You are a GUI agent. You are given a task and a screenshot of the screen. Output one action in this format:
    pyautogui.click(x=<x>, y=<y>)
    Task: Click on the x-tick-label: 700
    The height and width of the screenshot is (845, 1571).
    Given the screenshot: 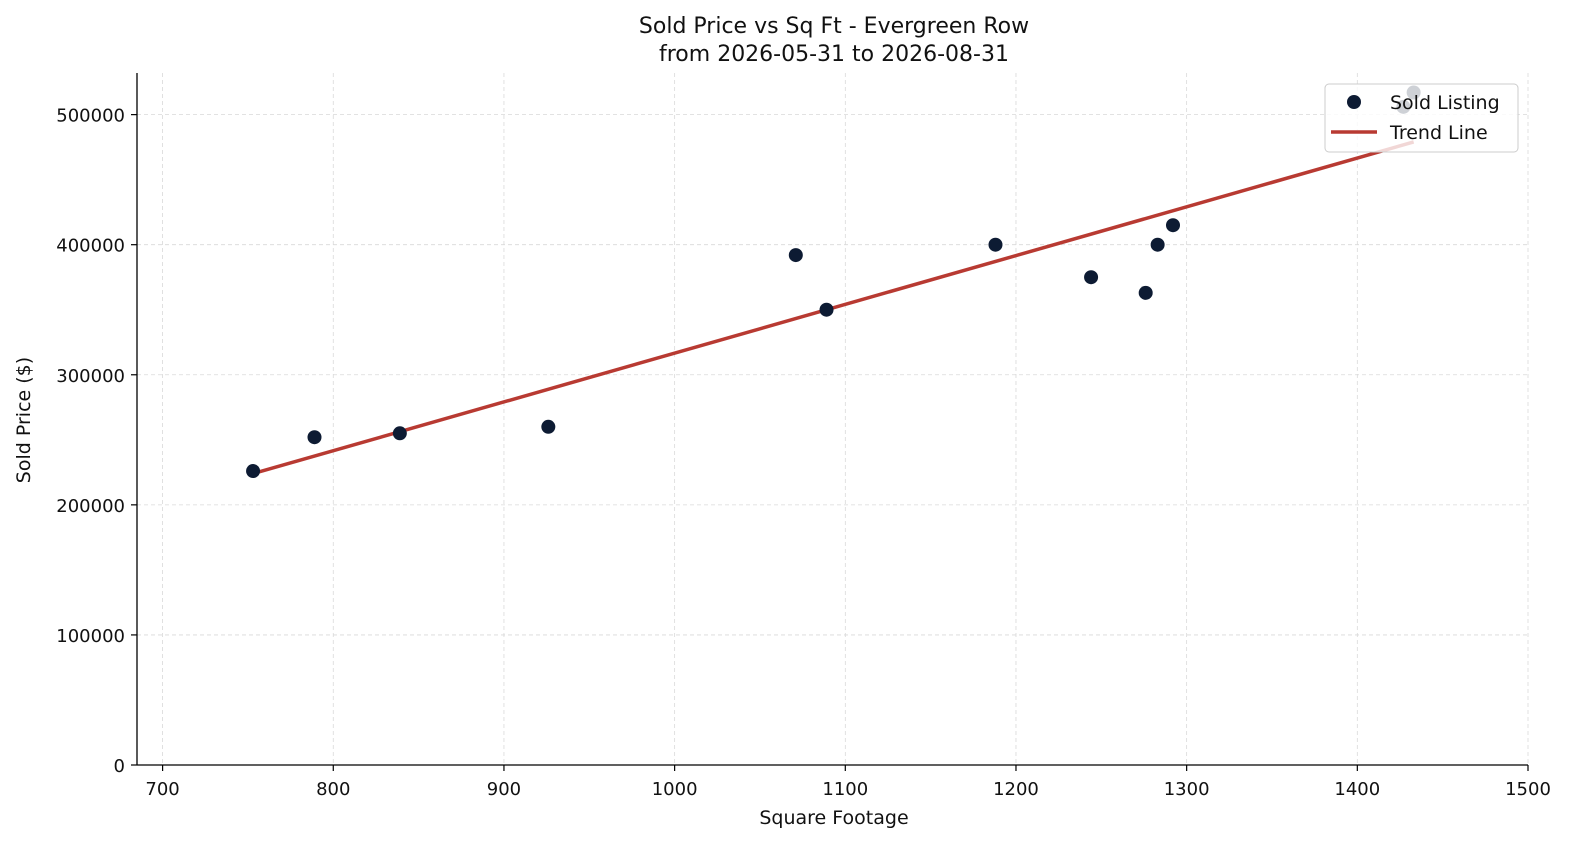 What is the action you would take?
    pyautogui.click(x=162, y=789)
    